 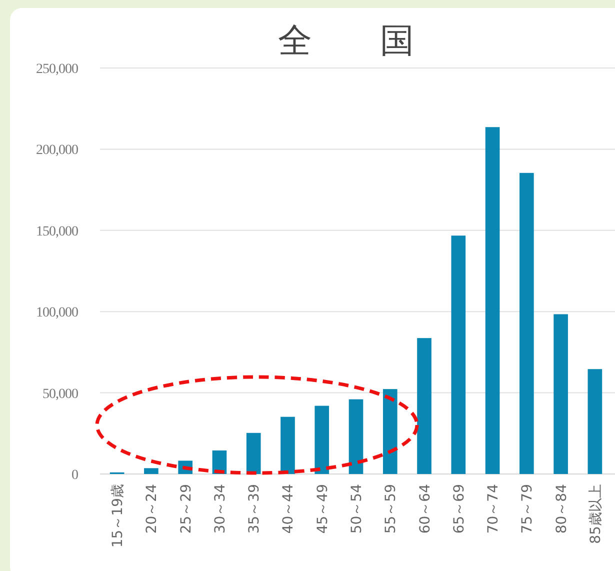 What do you see at coordinates (57, 69) in the screenshot?
I see `y-tick-label: 250,000` at bounding box center [57, 69].